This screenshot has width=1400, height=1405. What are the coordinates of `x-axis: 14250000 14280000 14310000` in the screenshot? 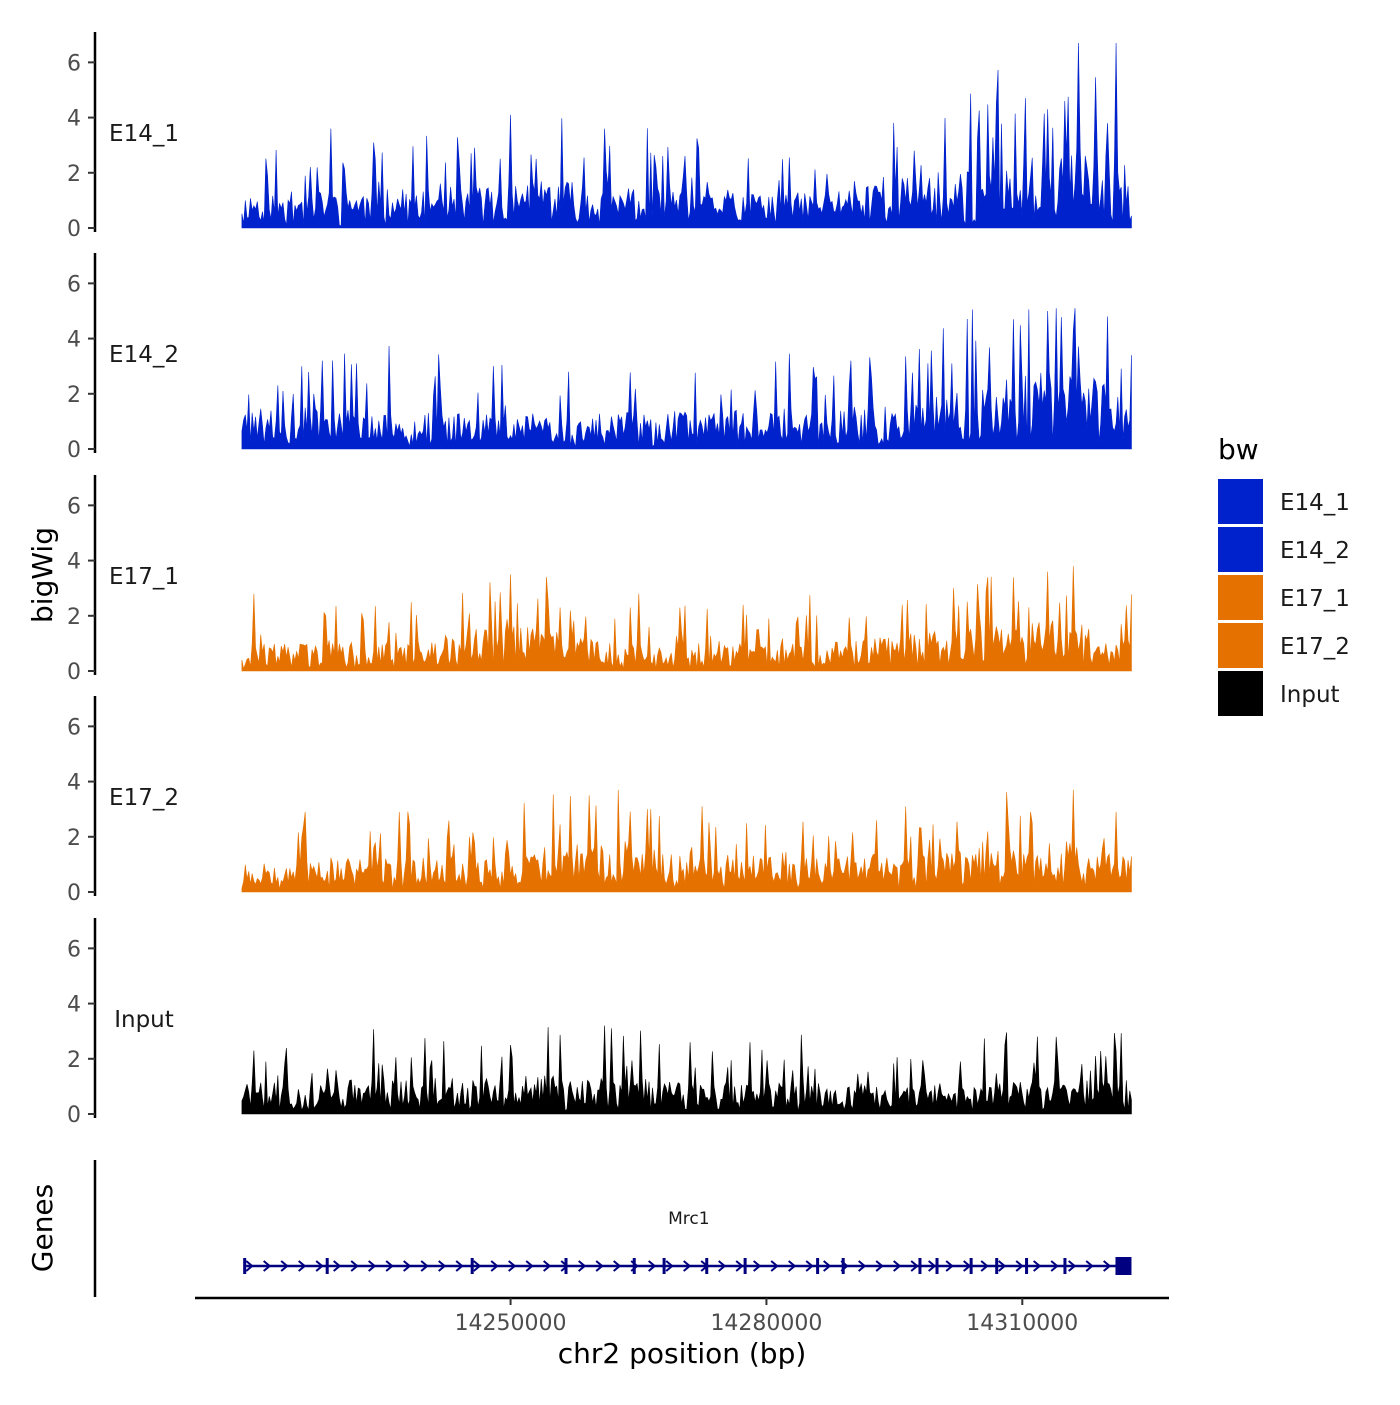 It's located at (682, 1316).